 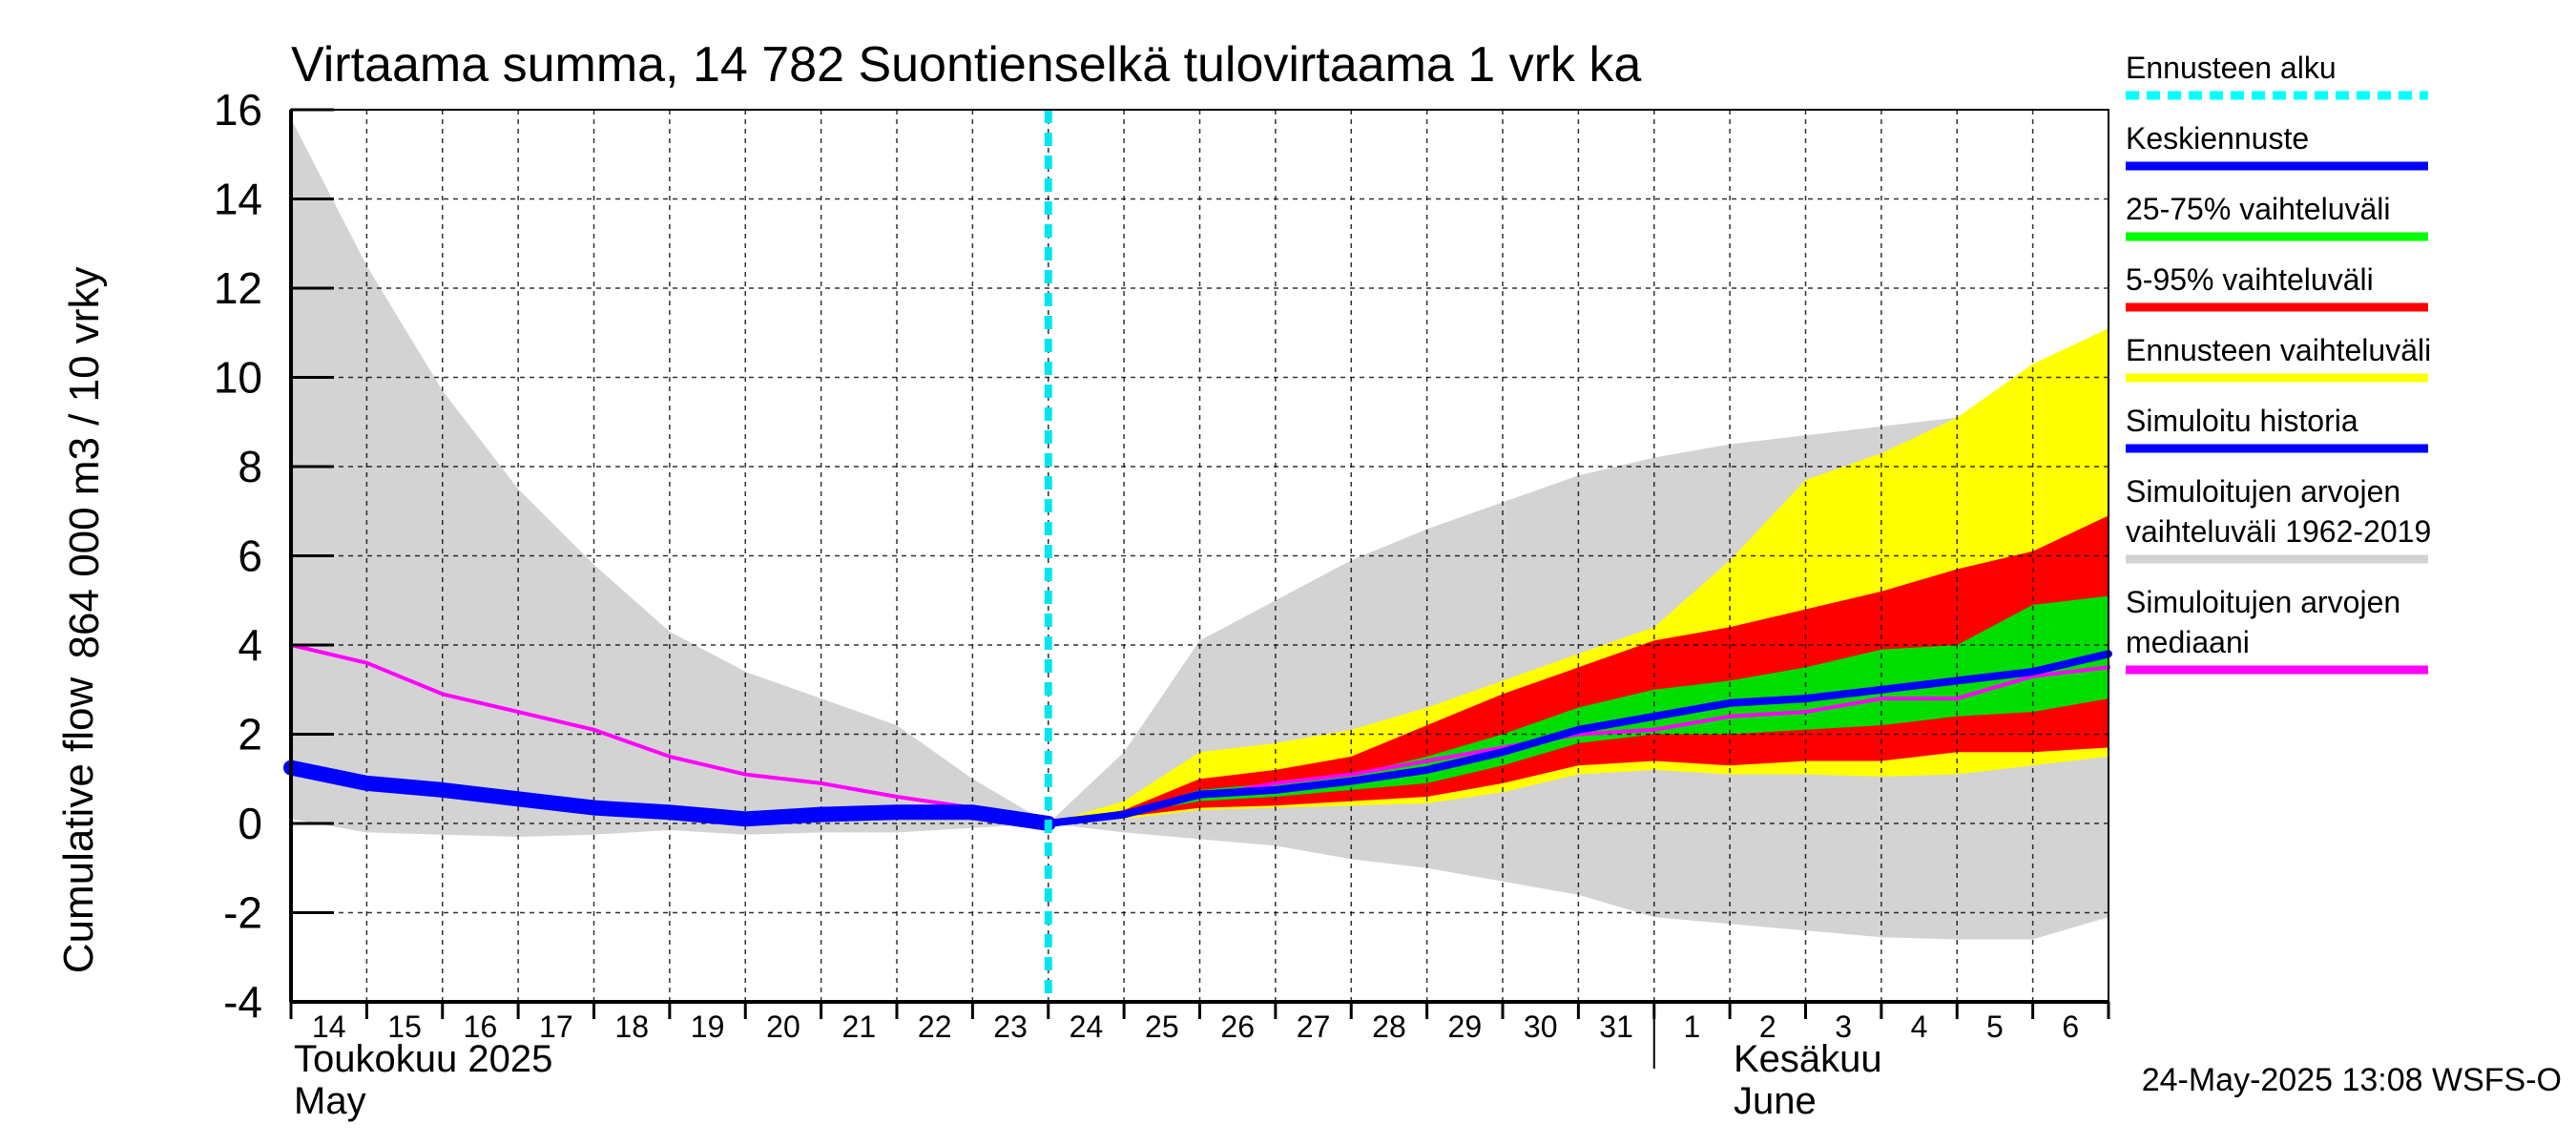 What do you see at coordinates (250, 735) in the screenshot?
I see `y-tick-label: 2` at bounding box center [250, 735].